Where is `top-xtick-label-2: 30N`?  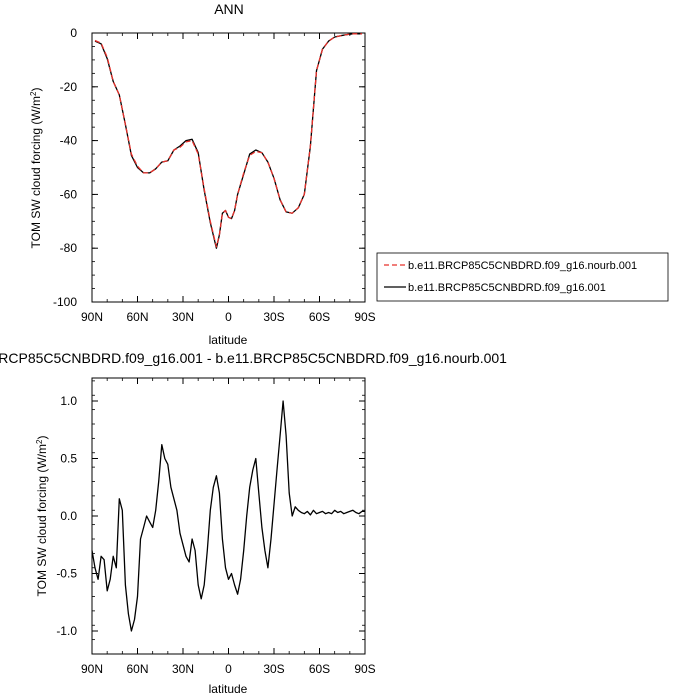 top-xtick-label-2: 30N is located at coordinates (183, 317).